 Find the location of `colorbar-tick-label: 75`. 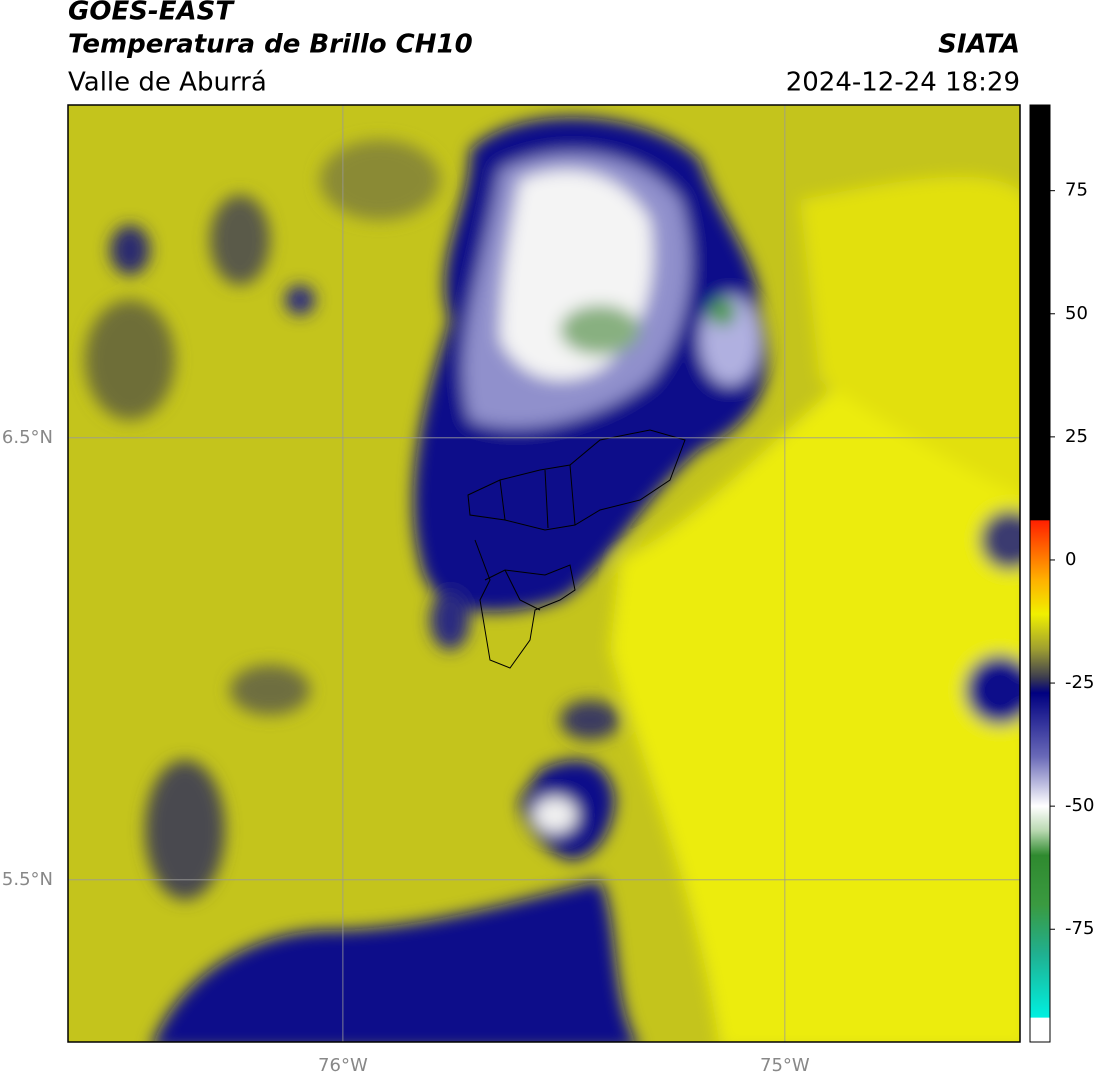

colorbar-tick-label: 75 is located at coordinates (1076, 190).